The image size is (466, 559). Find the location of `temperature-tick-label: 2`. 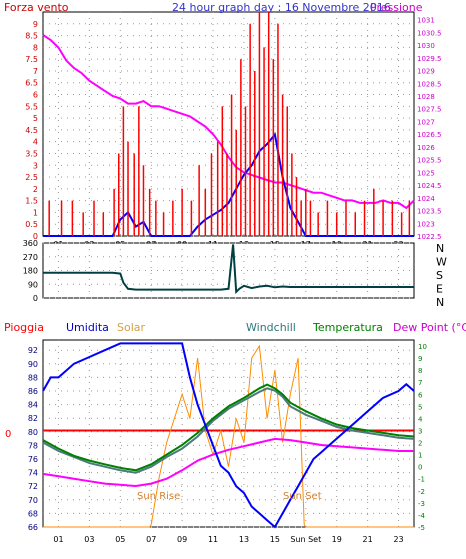

temperature-tick-label: 2 is located at coordinates (420, 444).